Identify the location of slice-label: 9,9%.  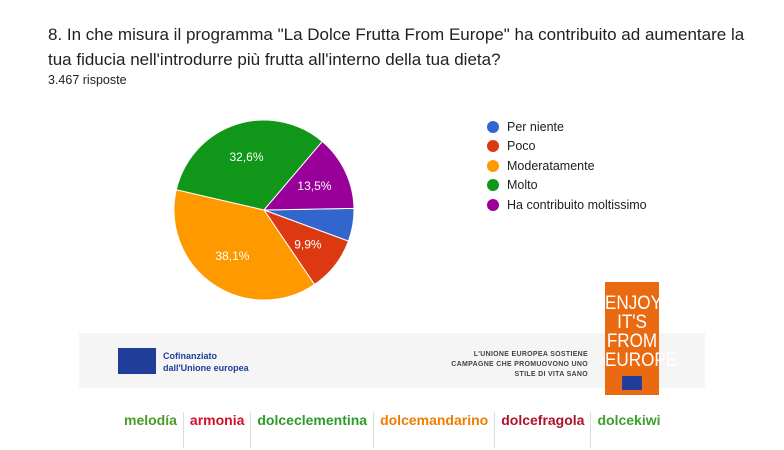
(308, 244).